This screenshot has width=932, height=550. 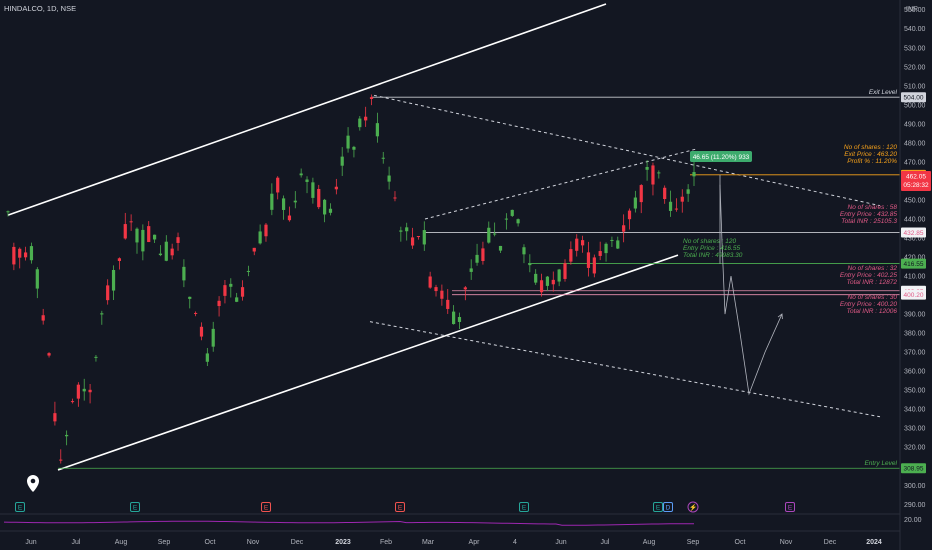 I want to click on trade-note-line: Total INR : 12006, so click(x=872, y=311).